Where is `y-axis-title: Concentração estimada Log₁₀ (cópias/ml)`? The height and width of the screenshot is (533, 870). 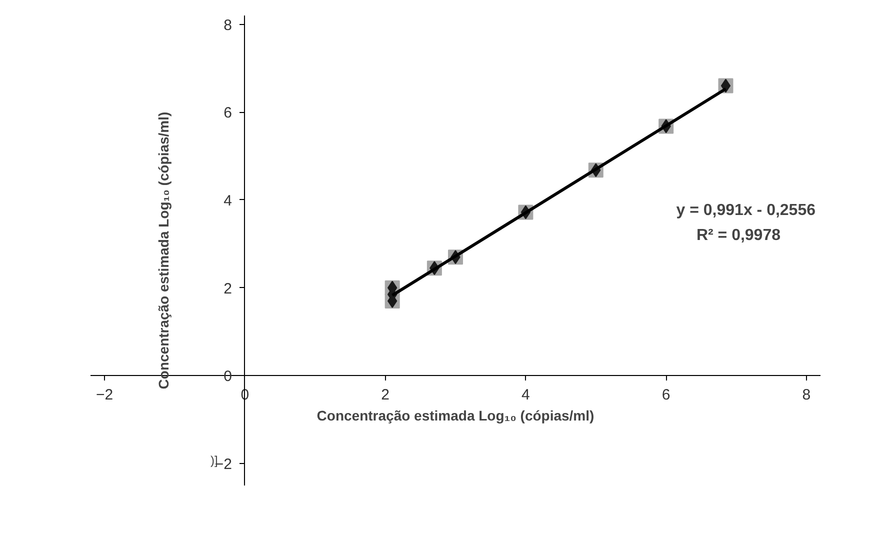
y-axis-title: Concentração estimada Log₁₀ (cópias/ml) is located at coordinates (163, 251).